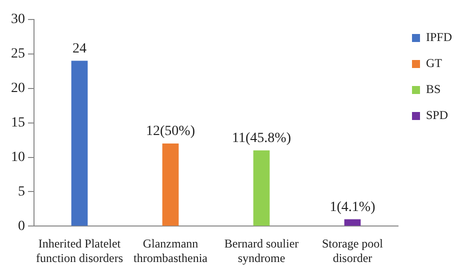  What do you see at coordinates (171, 250) in the screenshot?
I see `x-tick-label: Glanzmann thrombasthenia` at bounding box center [171, 250].